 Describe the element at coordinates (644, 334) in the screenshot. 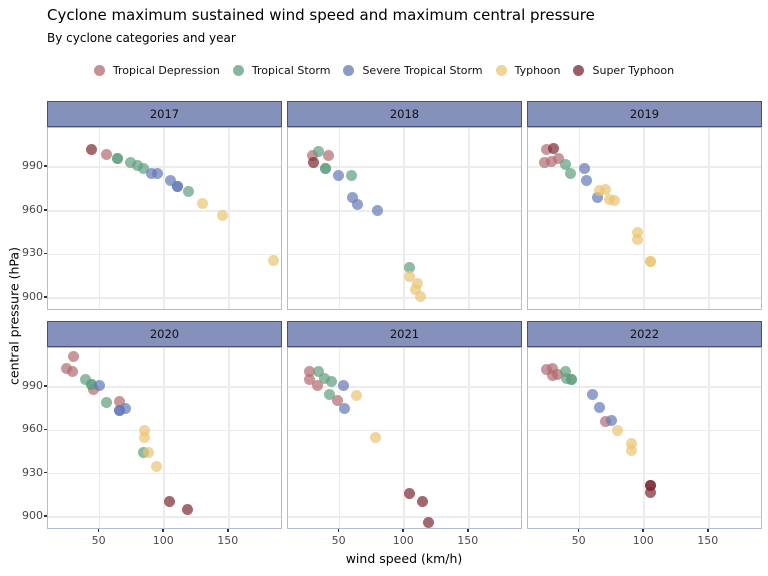

I see `facet-strip-2022: 2022` at that location.